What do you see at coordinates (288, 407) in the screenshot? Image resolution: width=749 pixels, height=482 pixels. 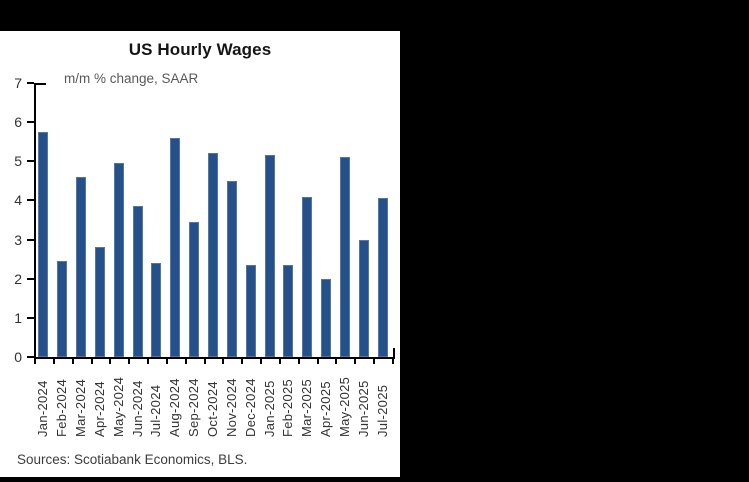 I see `x-axis-label: Feb-2025` at bounding box center [288, 407].